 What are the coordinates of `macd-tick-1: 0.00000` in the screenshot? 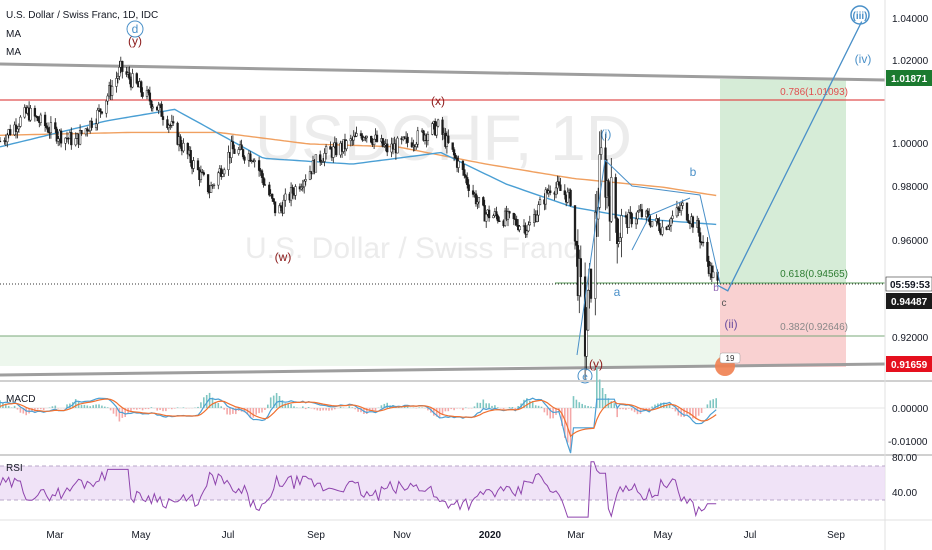 It's located at (910, 409).